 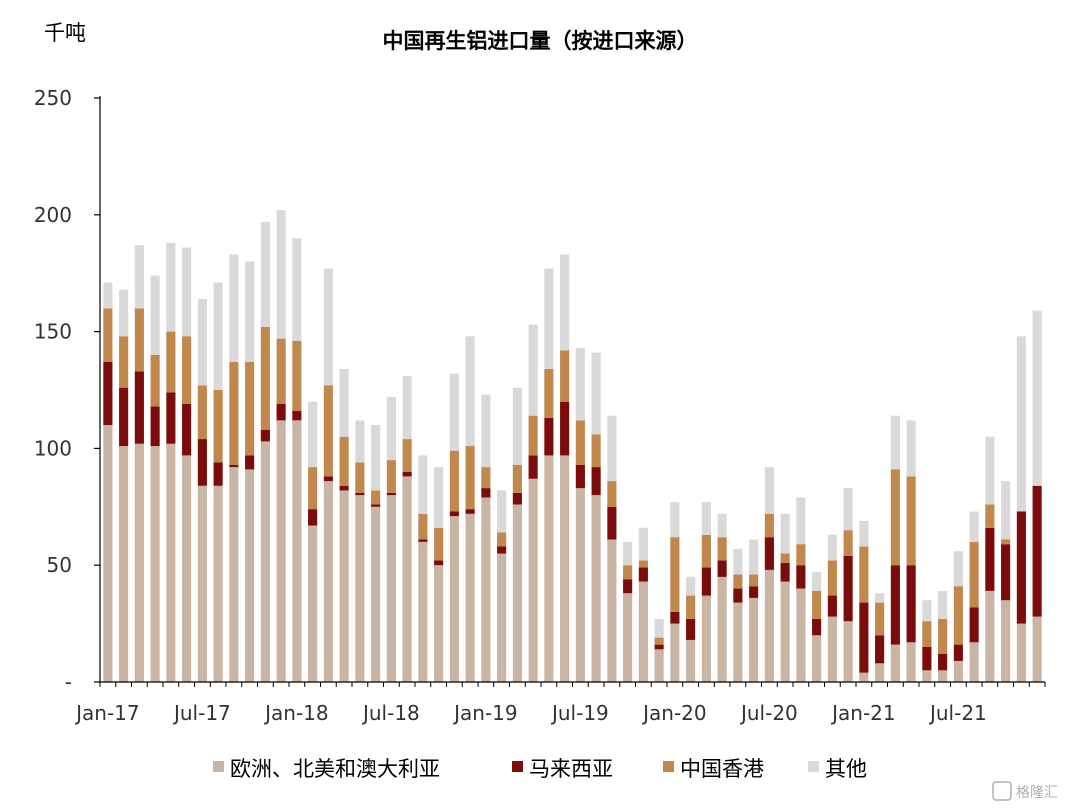 What do you see at coordinates (485, 713) in the screenshot?
I see `x-tick-label: Jan-19` at bounding box center [485, 713].